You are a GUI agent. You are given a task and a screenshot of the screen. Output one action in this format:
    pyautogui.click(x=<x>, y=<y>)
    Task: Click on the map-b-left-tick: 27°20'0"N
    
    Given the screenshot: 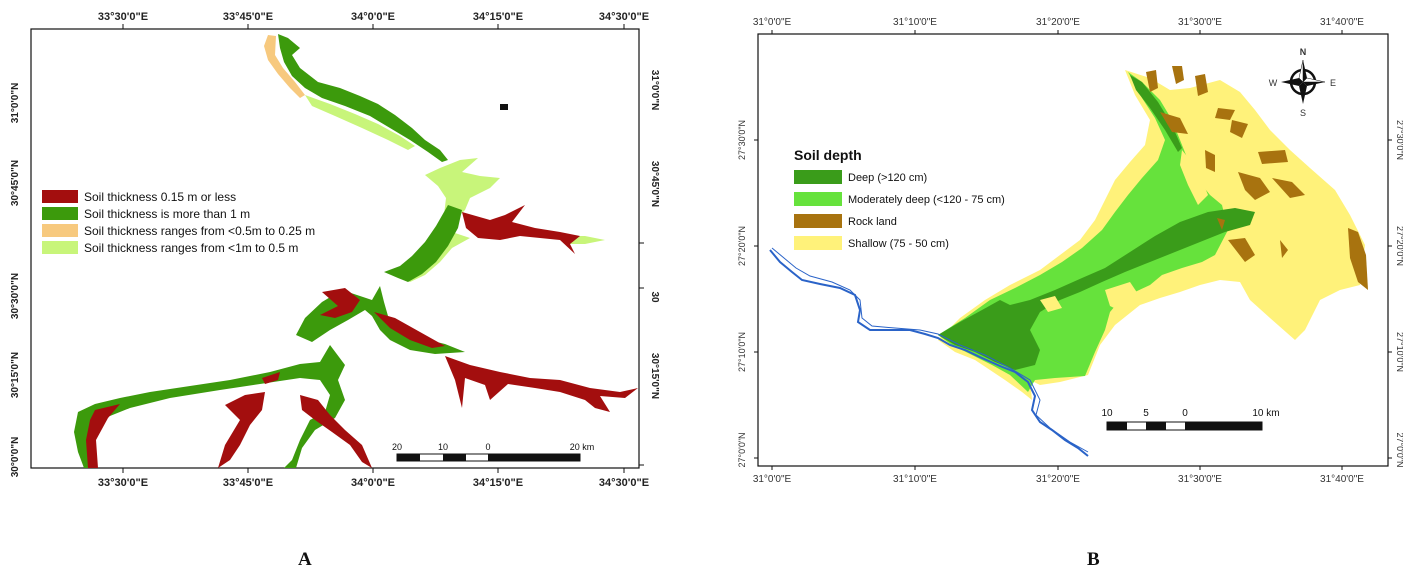 What is the action you would take?
    pyautogui.click(x=742, y=246)
    